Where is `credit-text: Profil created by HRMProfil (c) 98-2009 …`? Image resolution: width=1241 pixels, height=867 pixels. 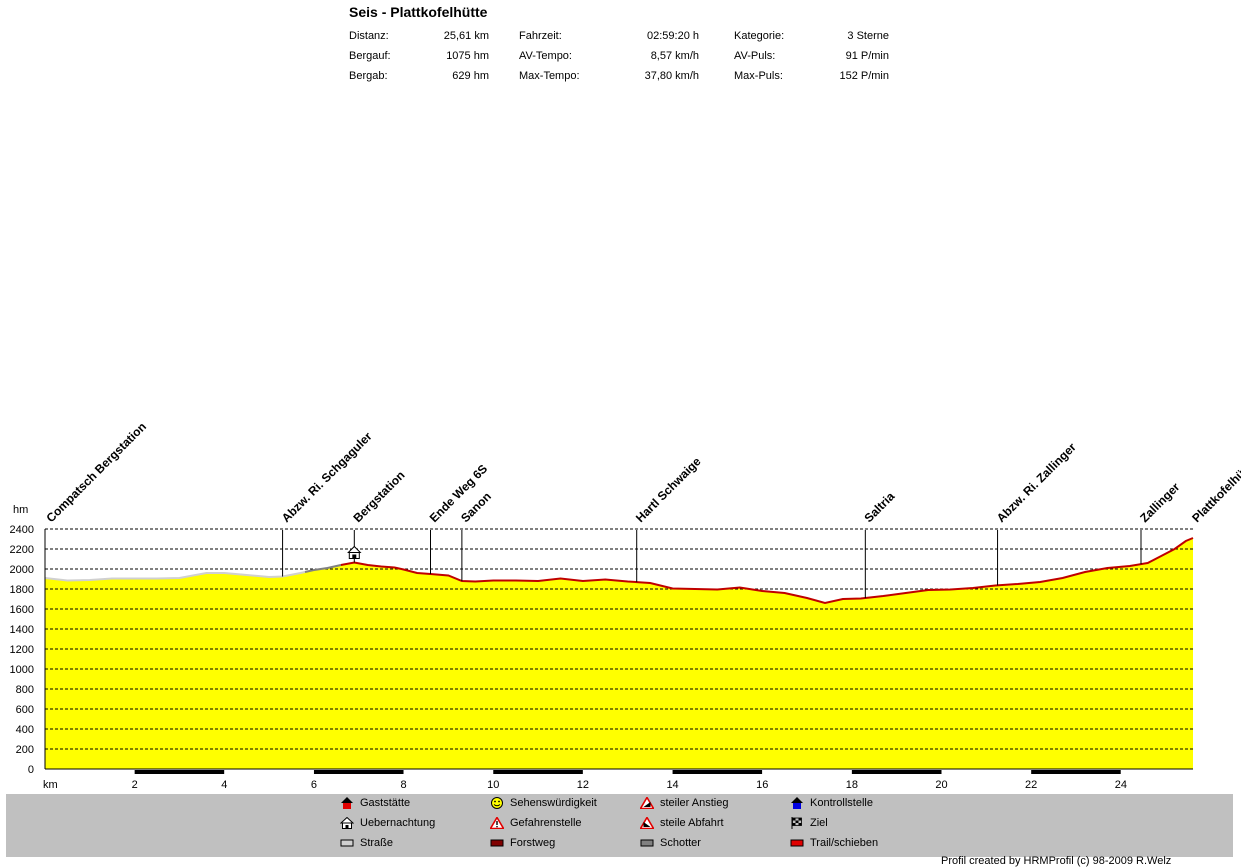 credit-text: Profil created by HRMProfil (c) 98-2009 … is located at coordinates (1056, 861).